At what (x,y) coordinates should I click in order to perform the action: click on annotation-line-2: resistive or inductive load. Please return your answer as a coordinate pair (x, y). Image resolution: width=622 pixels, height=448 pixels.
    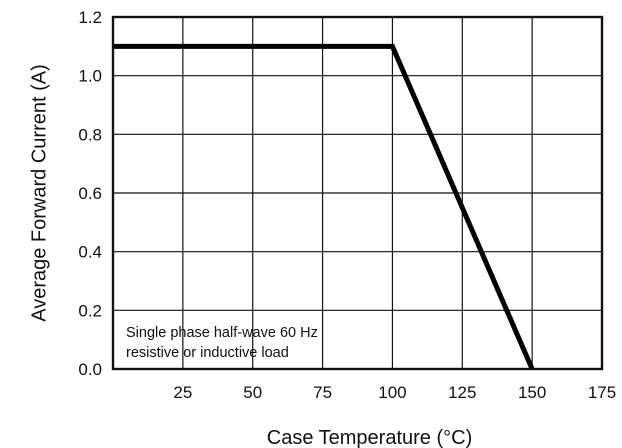
    Looking at the image, I should click on (207, 353).